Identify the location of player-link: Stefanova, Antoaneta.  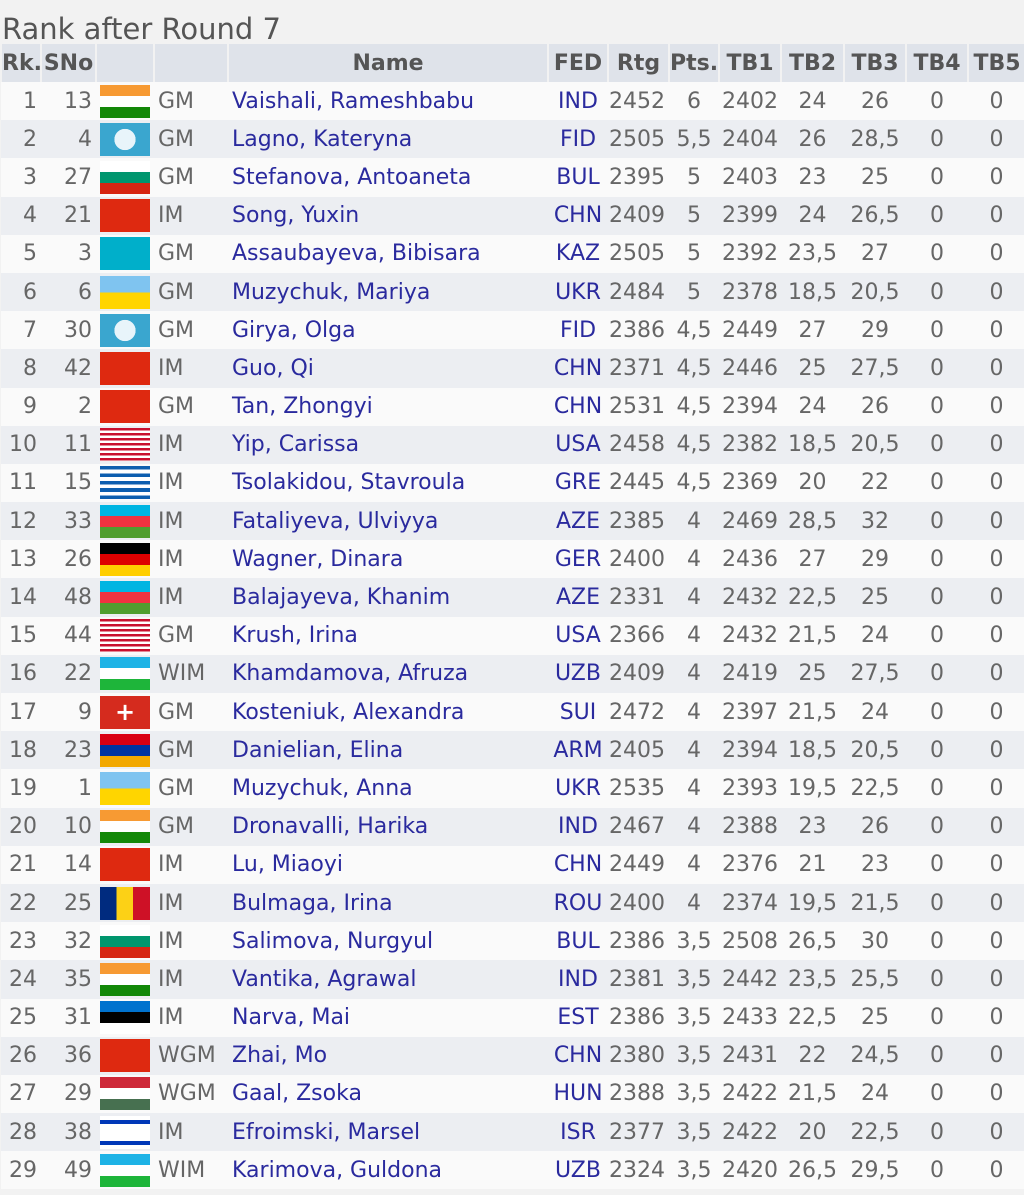
(352, 177).